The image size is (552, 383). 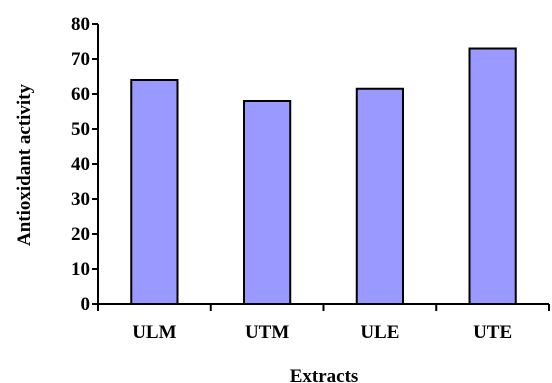 I want to click on y-axis-title: Antioxidant activity, so click(x=24, y=164).